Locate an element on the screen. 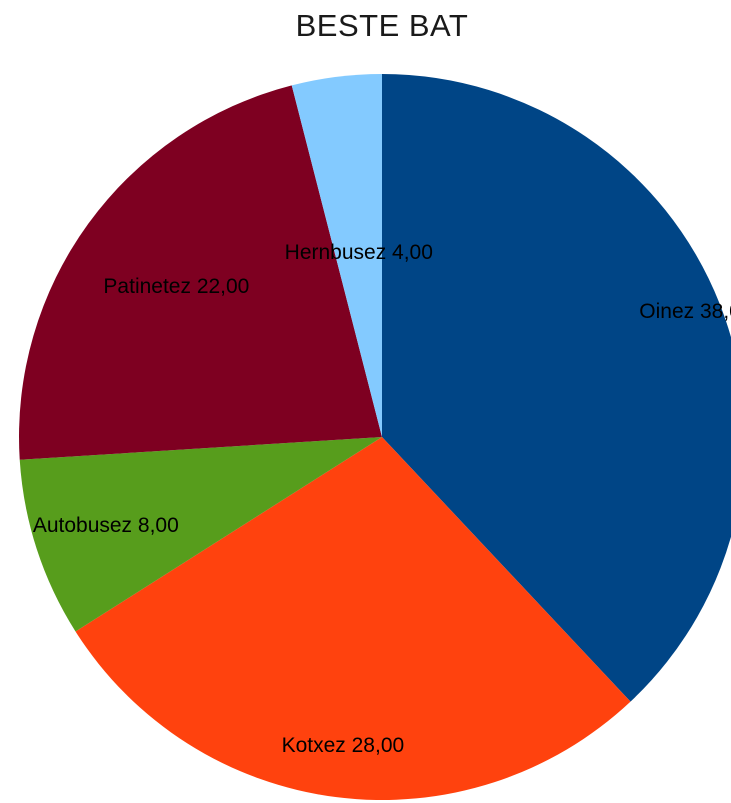 Image resolution: width=731 pixels, height=803 pixels. slice-label-kotxez: Kotxez 28,00 is located at coordinates (343, 745).